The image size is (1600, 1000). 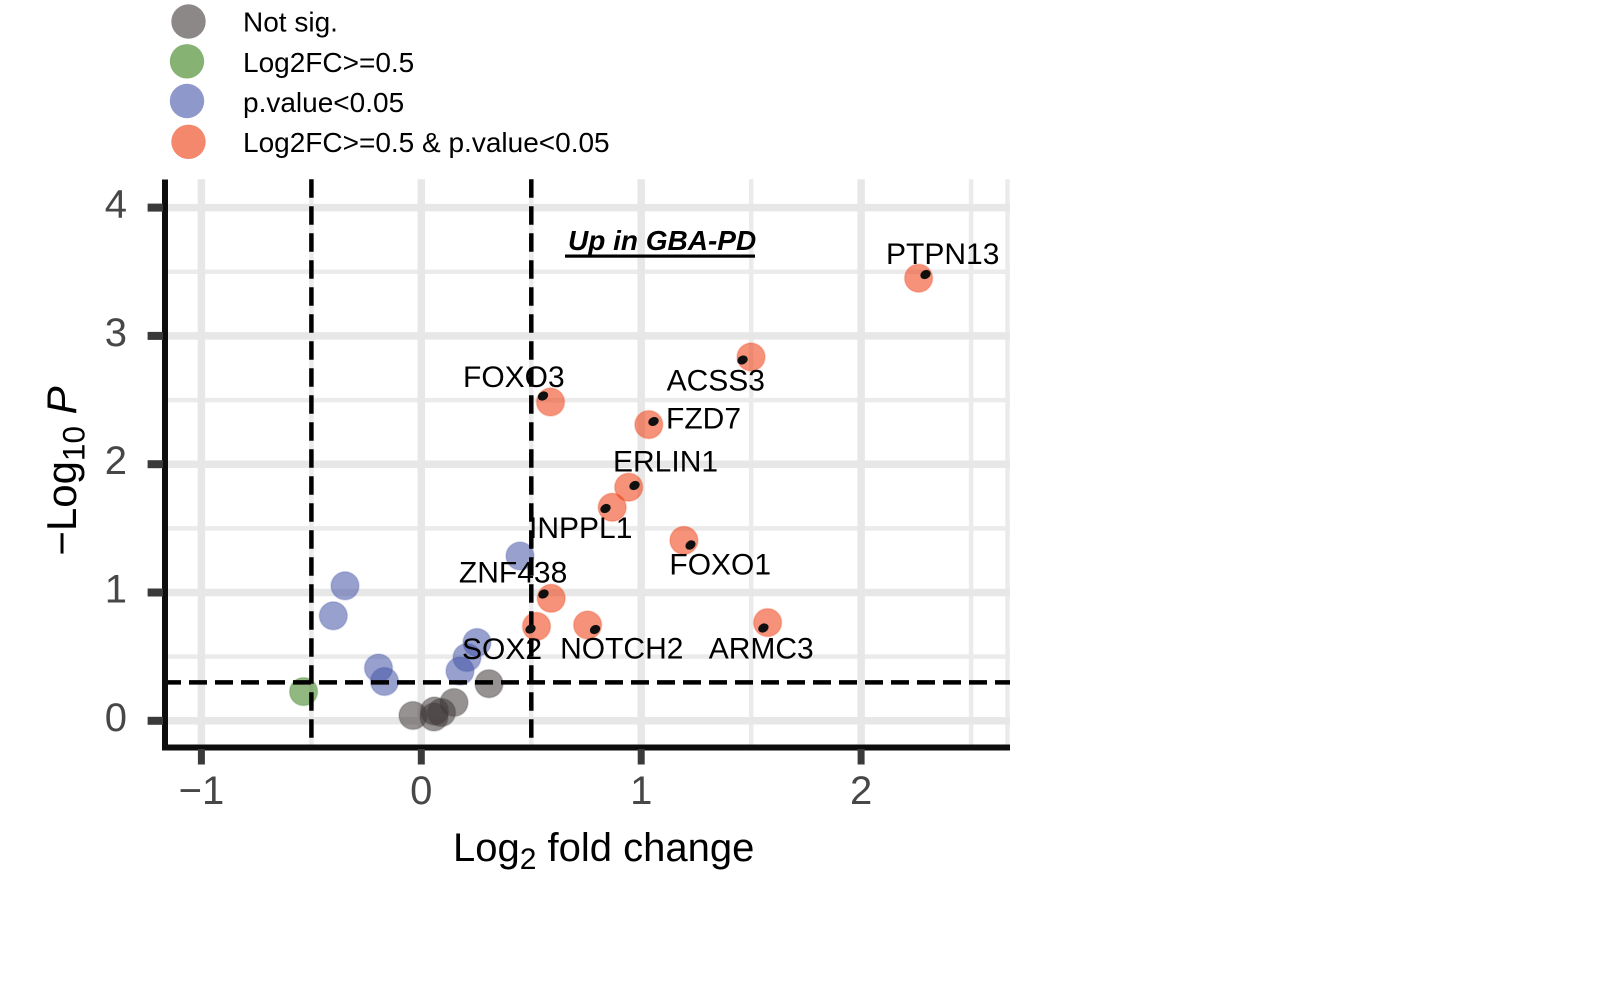 What do you see at coordinates (426, 142) in the screenshot?
I see `svg-text: Log2FC>=0.5 & p.value<0.05` at bounding box center [426, 142].